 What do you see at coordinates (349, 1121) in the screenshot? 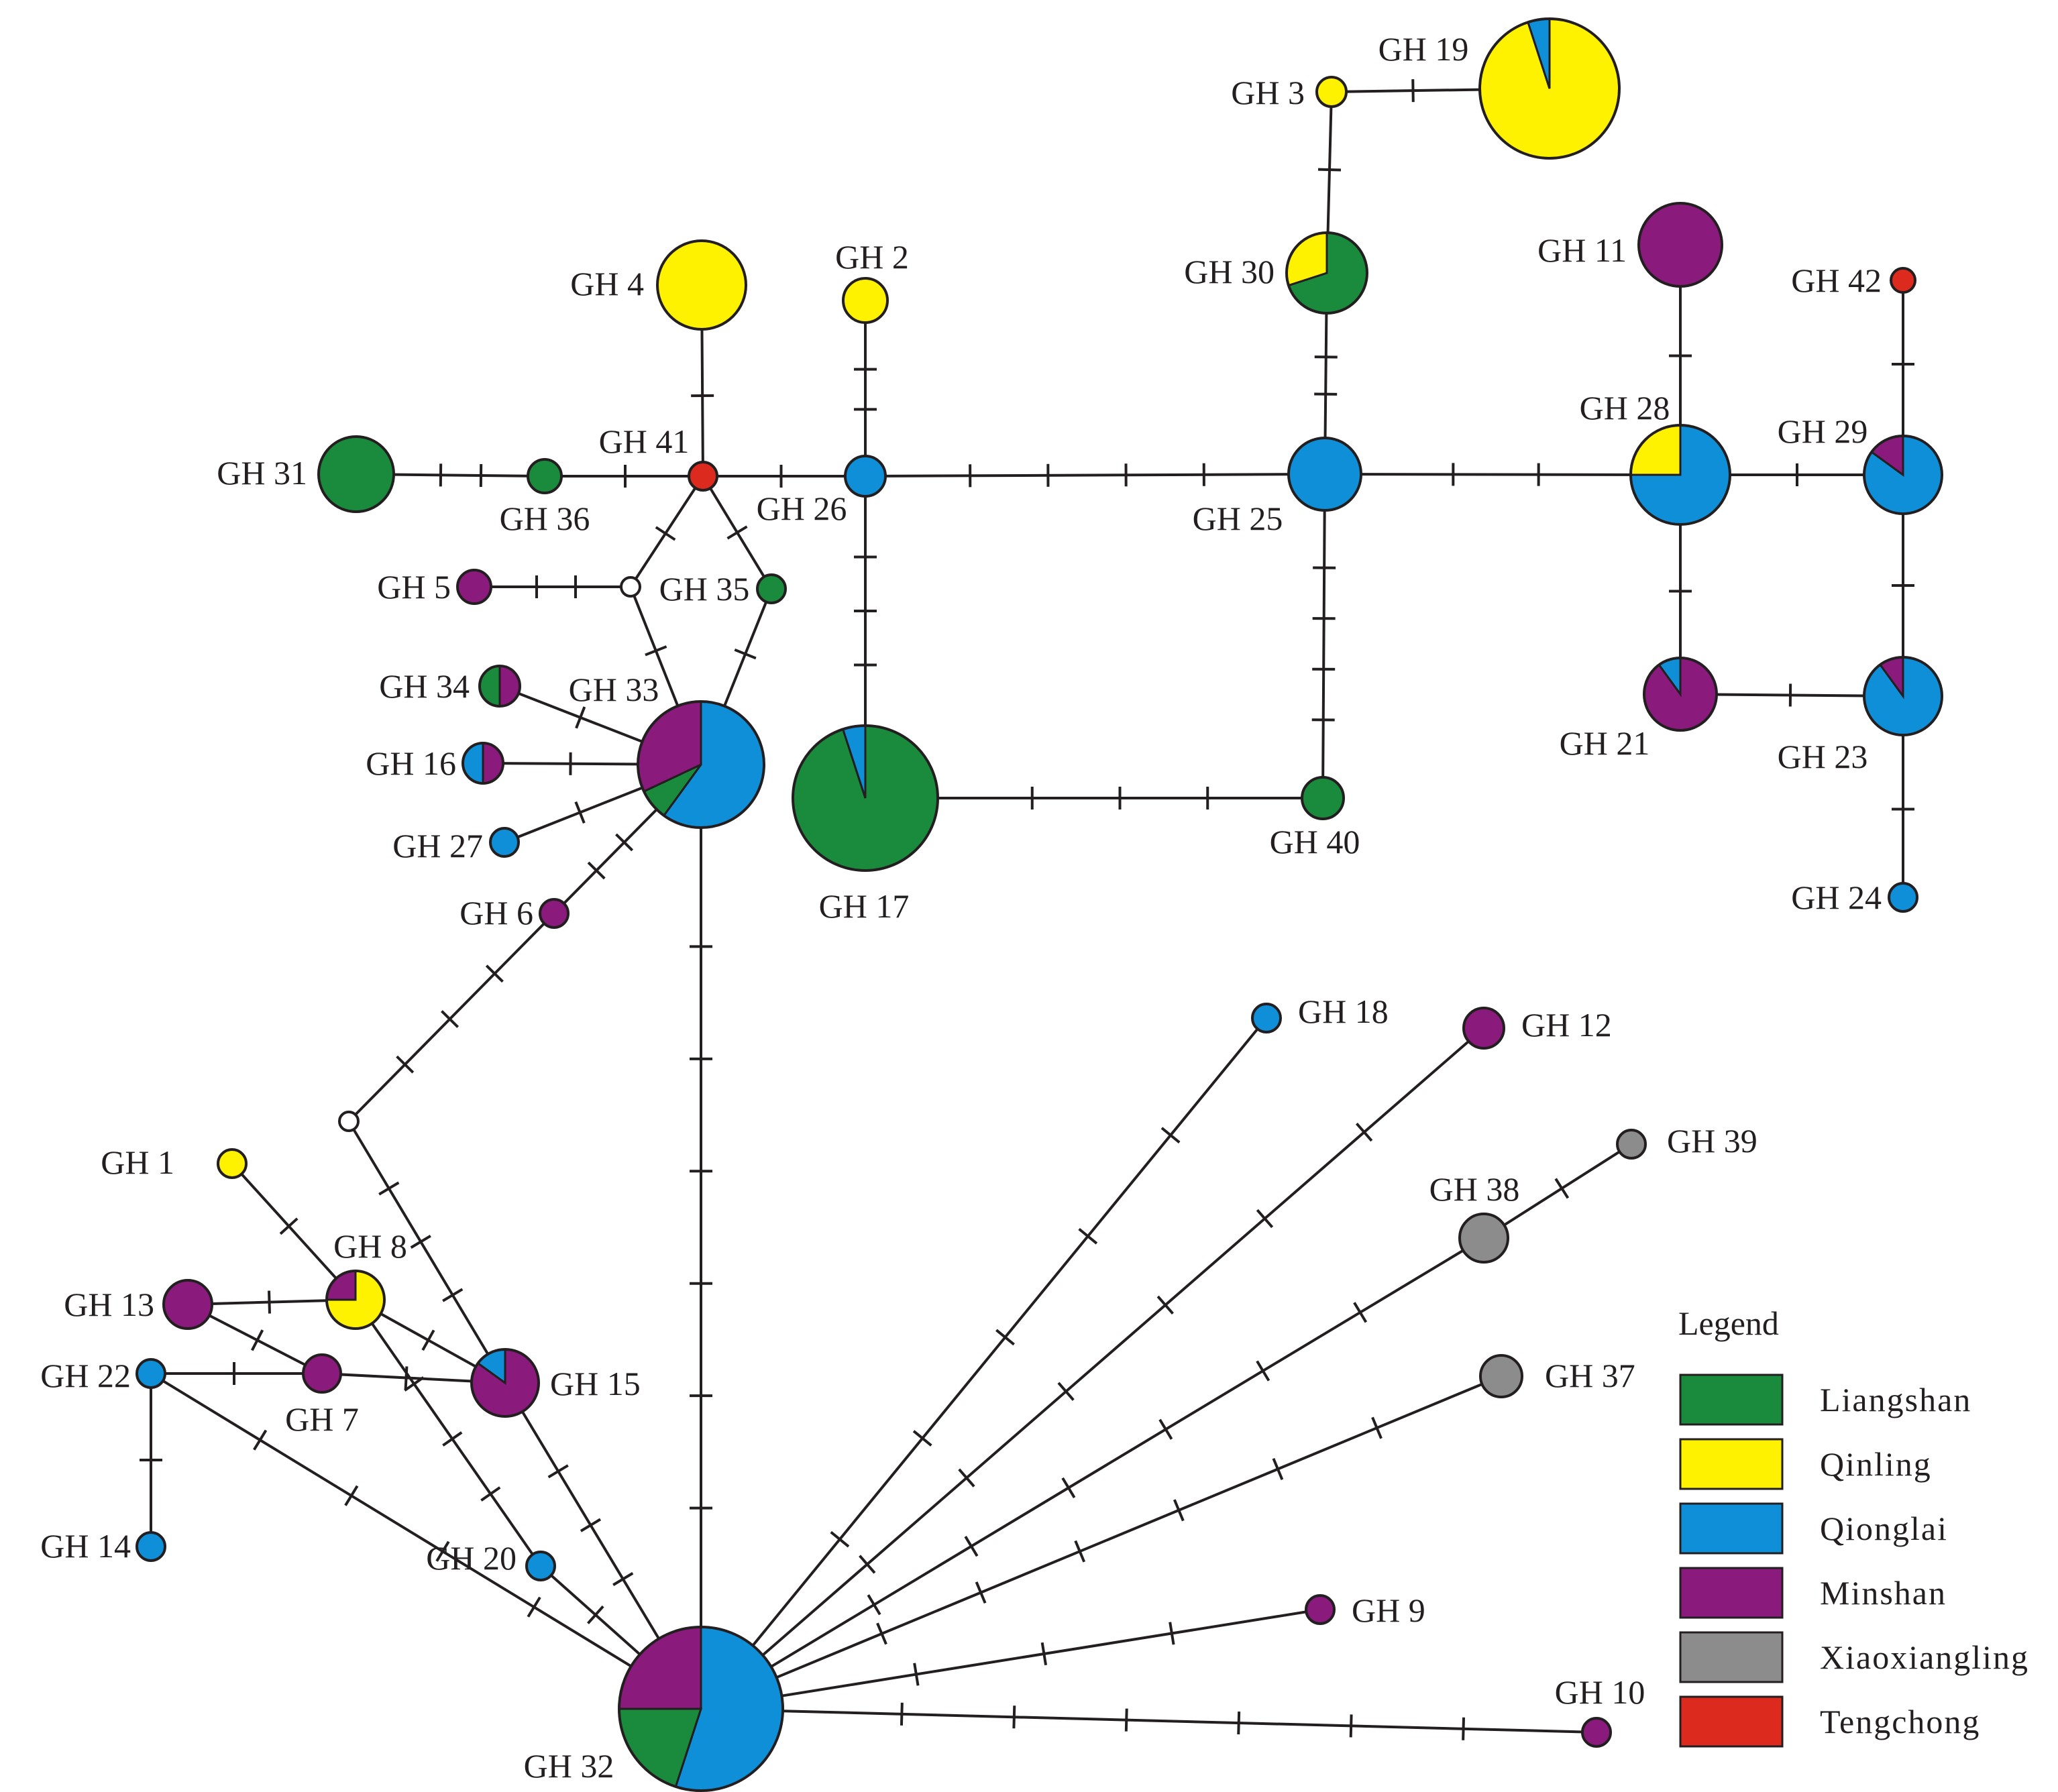
I see `median-vector-node` at bounding box center [349, 1121].